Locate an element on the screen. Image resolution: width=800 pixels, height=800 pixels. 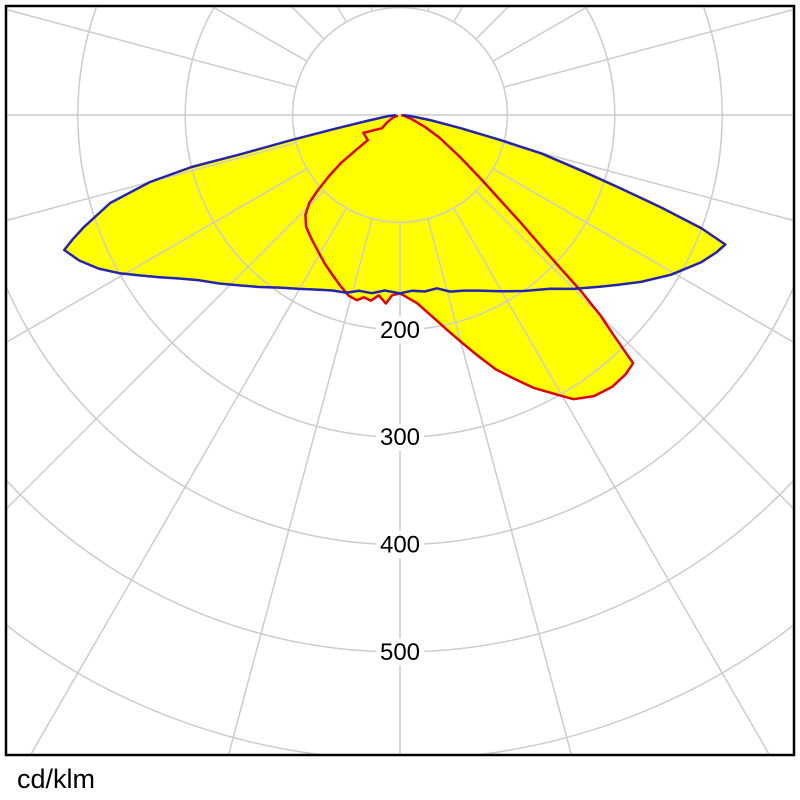
tick-label-400: 400 is located at coordinates (400, 545).